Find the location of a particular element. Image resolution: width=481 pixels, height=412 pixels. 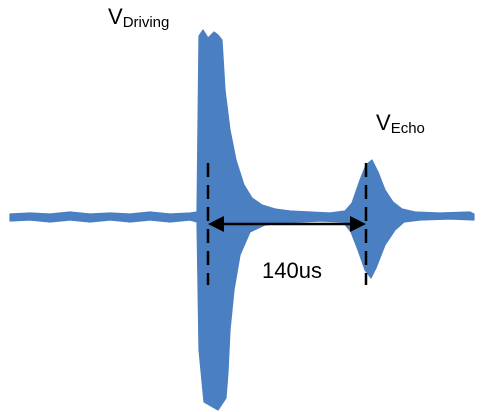

echo-voltage-label: VEcho is located at coordinates (400, 123).